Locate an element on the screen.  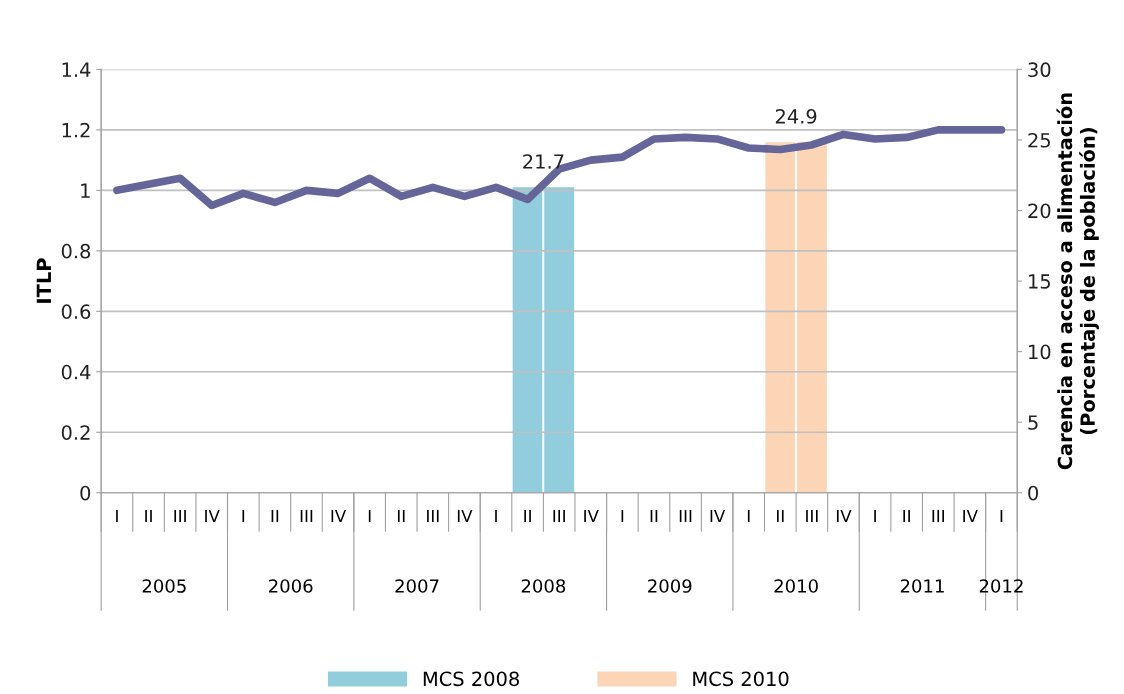
y-axis-title: ITLP is located at coordinates (43, 280).